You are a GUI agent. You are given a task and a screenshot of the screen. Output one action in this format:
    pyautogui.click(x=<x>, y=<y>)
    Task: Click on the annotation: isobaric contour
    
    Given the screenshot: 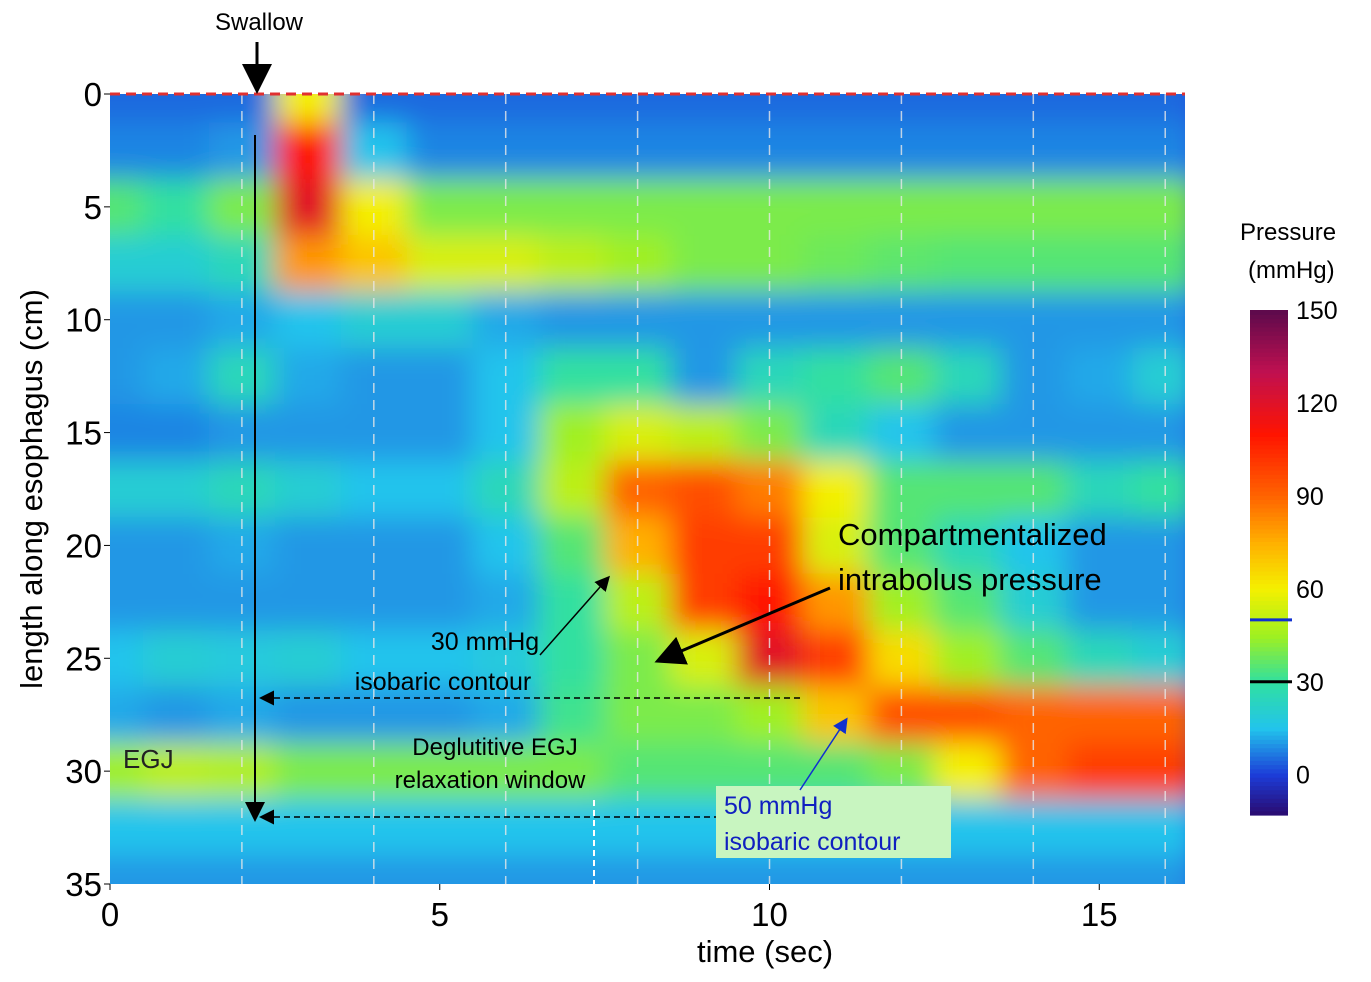 What is the action you would take?
    pyautogui.click(x=812, y=842)
    